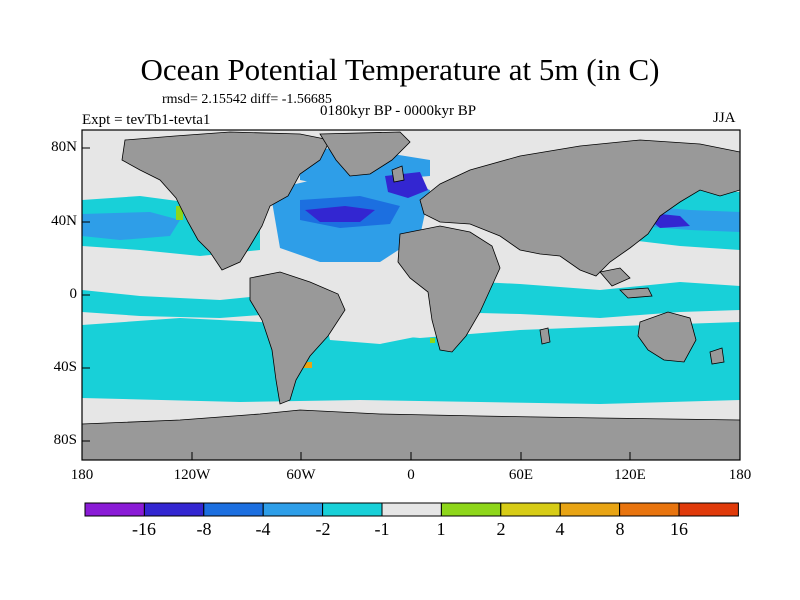  I want to click on indonesia-land, so click(615, 277).